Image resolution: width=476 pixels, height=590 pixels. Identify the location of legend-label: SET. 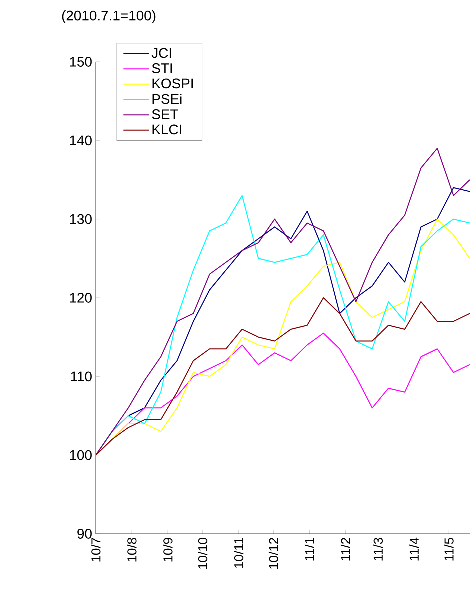
(165, 115).